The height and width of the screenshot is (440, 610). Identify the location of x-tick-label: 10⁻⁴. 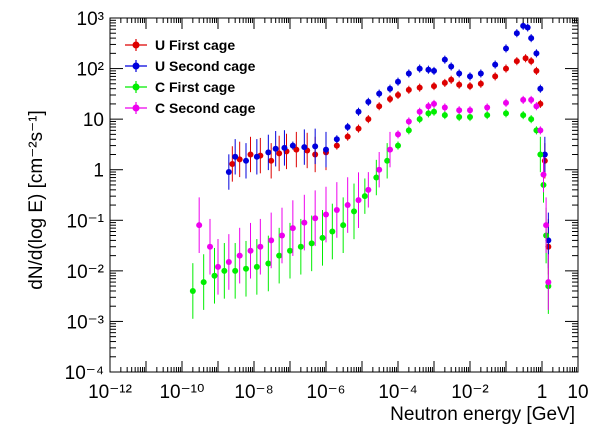
(397, 392).